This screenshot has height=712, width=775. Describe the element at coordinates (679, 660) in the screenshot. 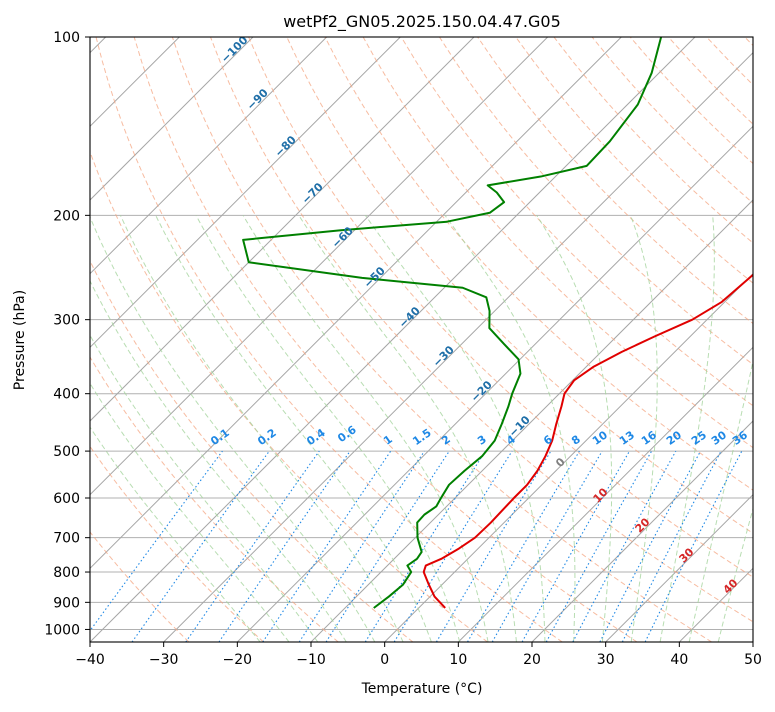

I see `x-tick-label: 40` at that location.